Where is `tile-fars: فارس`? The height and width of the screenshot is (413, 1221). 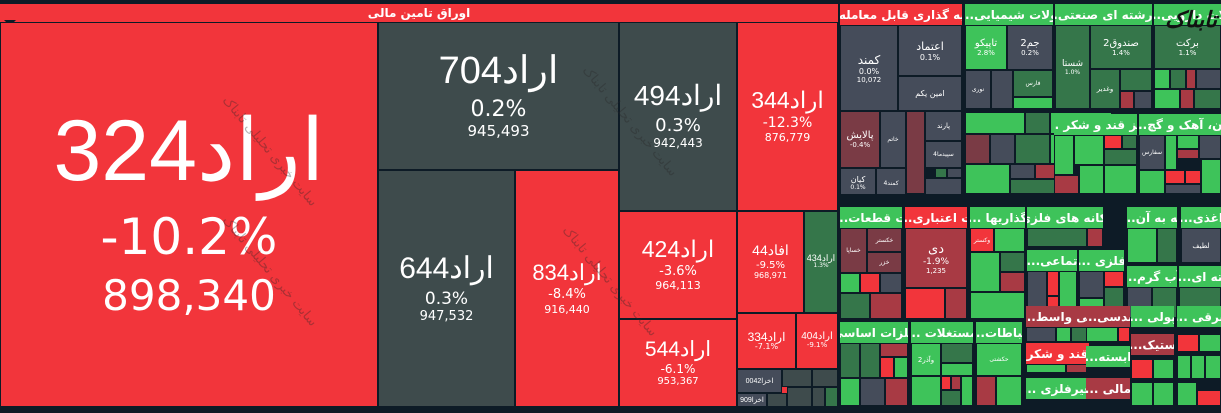
tile-fars: فارس is located at coordinates (1033, 83).